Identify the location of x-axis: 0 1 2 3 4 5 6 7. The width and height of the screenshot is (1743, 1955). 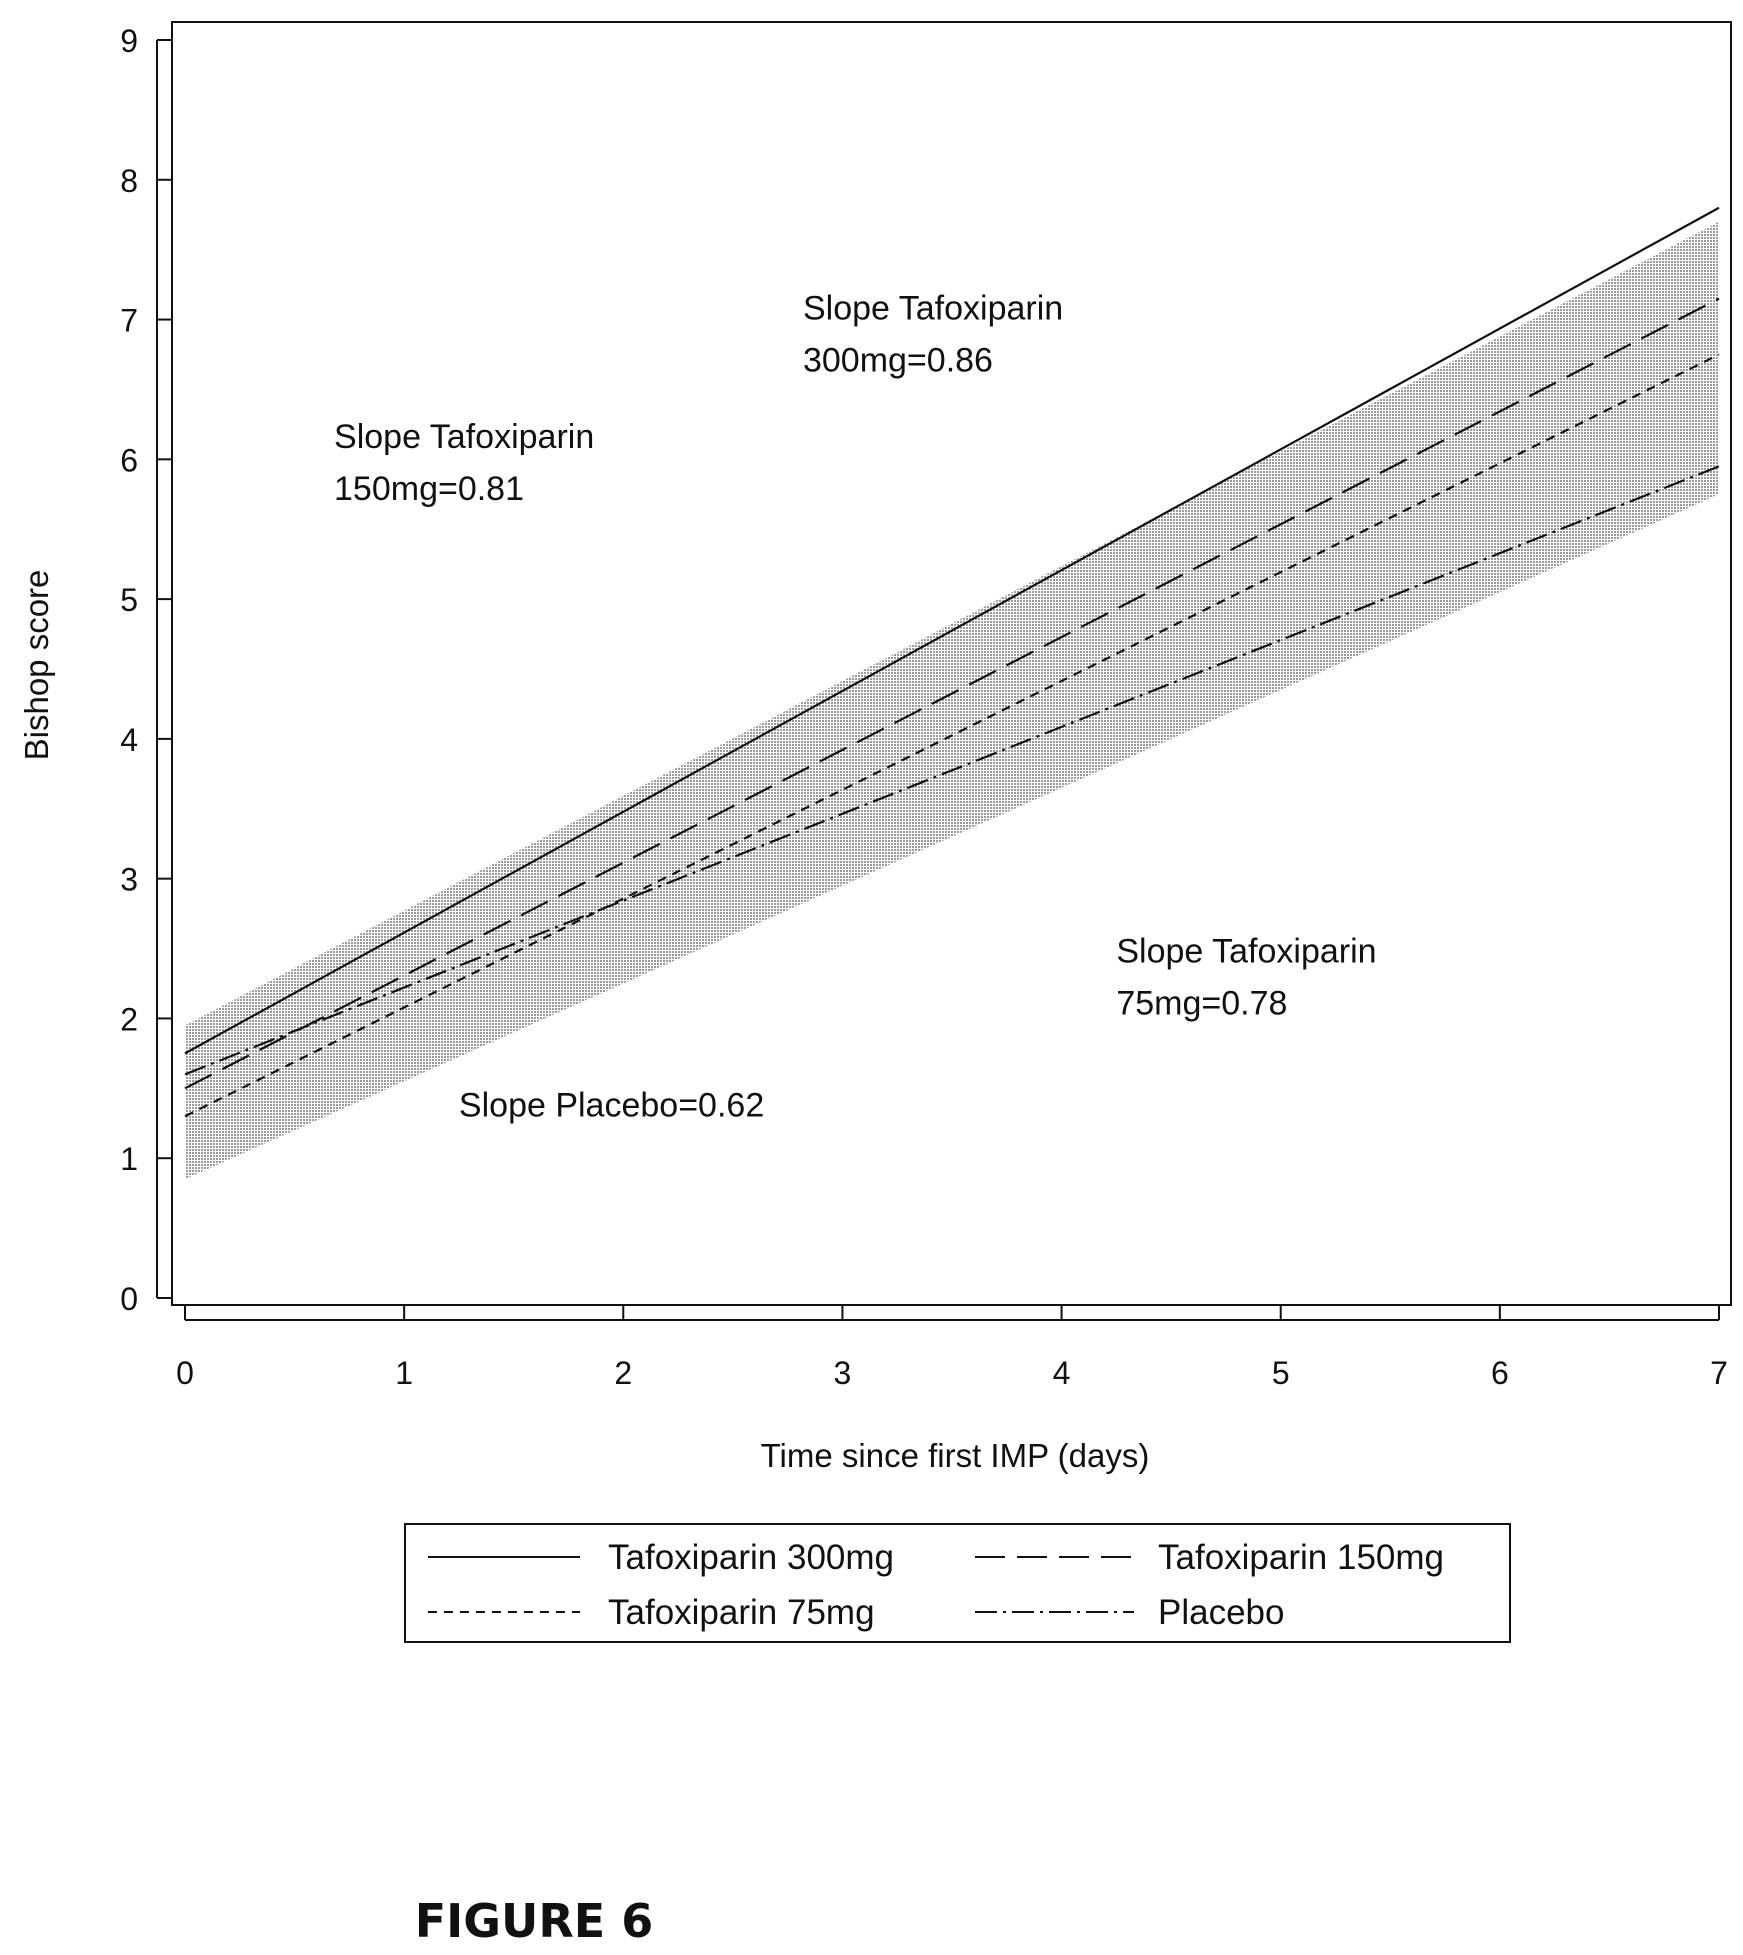
(952, 1348).